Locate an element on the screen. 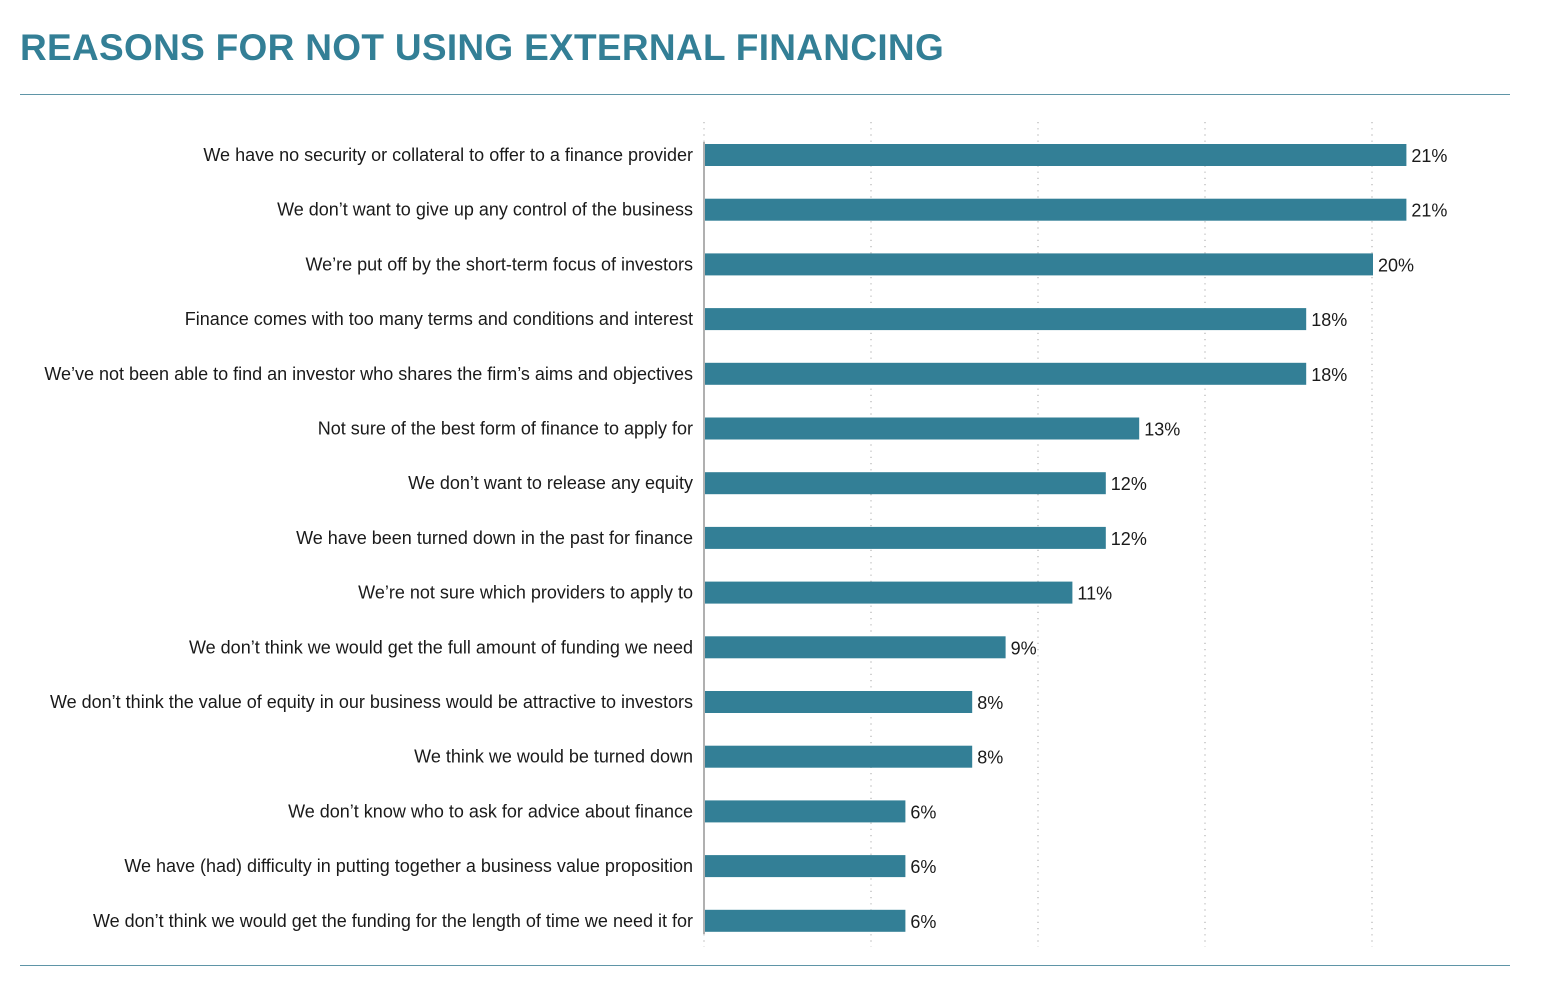  bottom-divider is located at coordinates (765, 965).